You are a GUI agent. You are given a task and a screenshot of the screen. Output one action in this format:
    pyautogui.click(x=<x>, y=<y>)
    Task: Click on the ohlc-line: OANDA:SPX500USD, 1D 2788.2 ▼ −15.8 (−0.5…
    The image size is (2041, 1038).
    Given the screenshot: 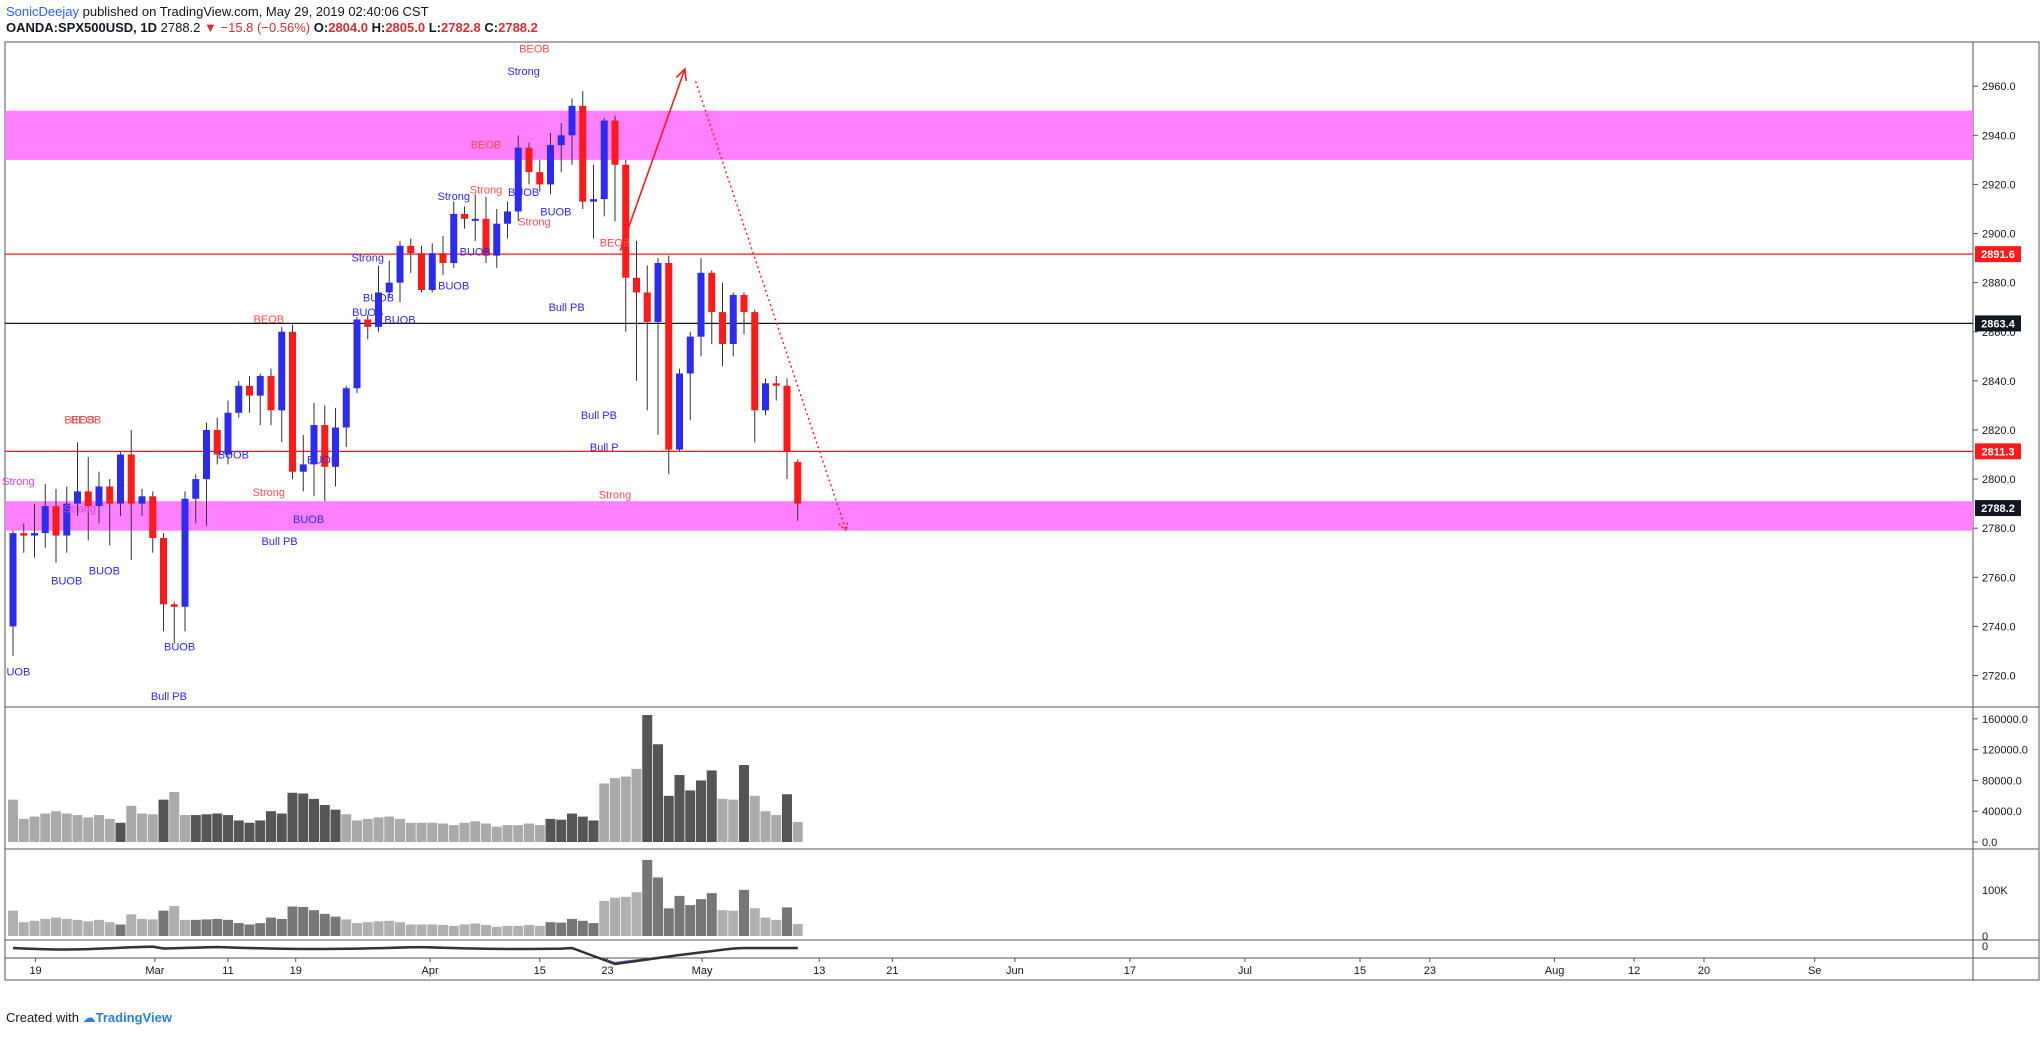 What is the action you would take?
    pyautogui.click(x=272, y=28)
    